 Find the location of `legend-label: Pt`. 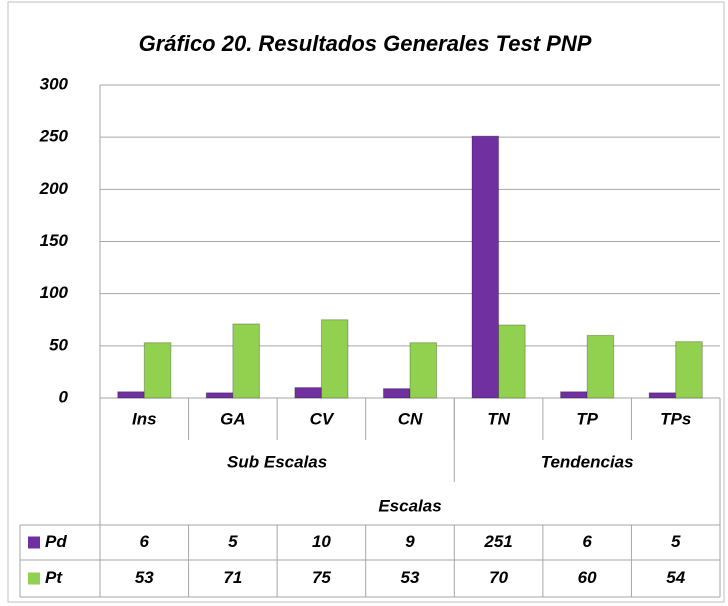

legend-label: Pt is located at coordinates (54, 577).